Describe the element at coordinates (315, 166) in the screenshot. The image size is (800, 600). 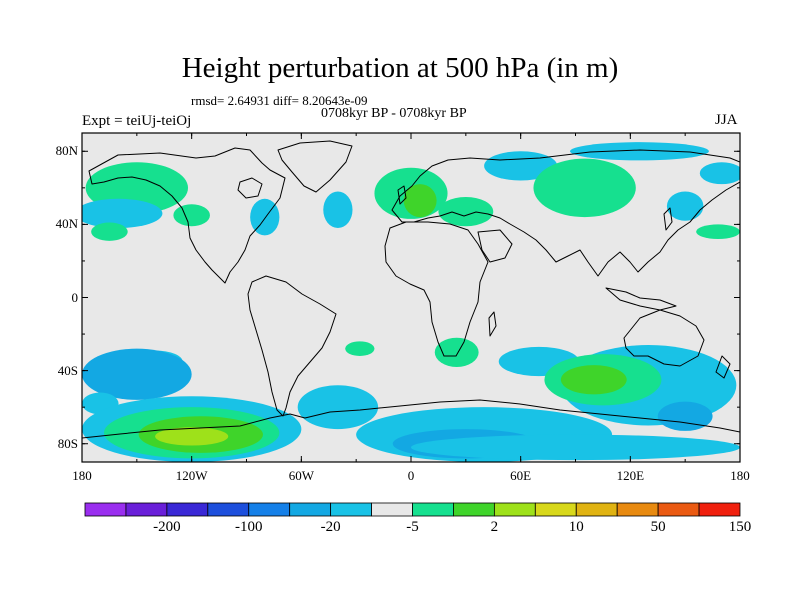
I see `coast-greenland` at that location.